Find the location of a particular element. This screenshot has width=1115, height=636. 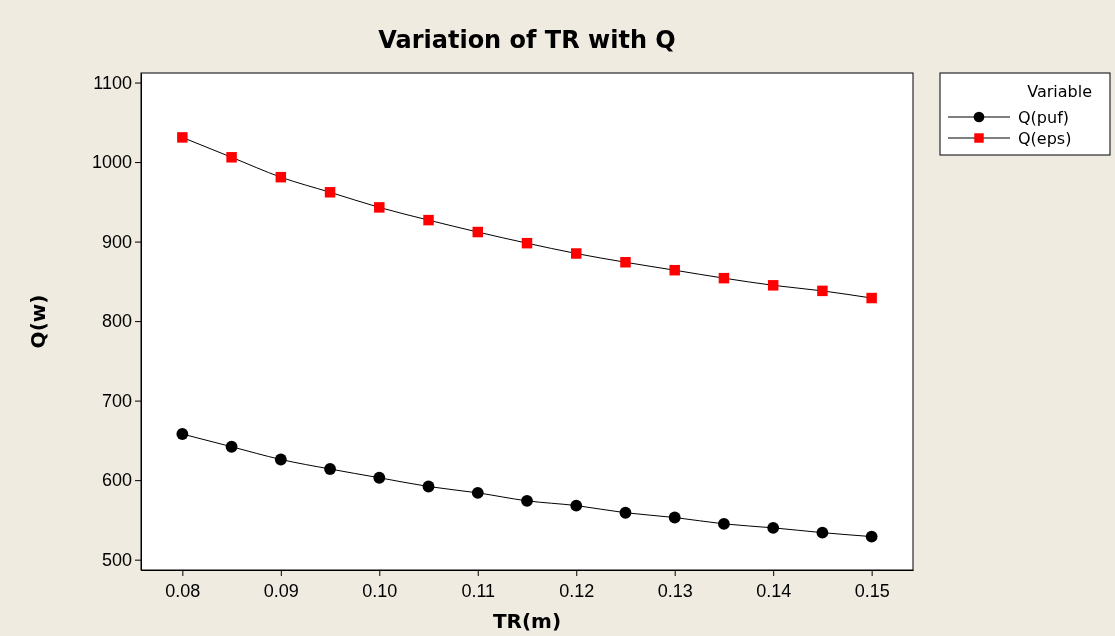

legend-label: Q(puf) is located at coordinates (1044, 117).